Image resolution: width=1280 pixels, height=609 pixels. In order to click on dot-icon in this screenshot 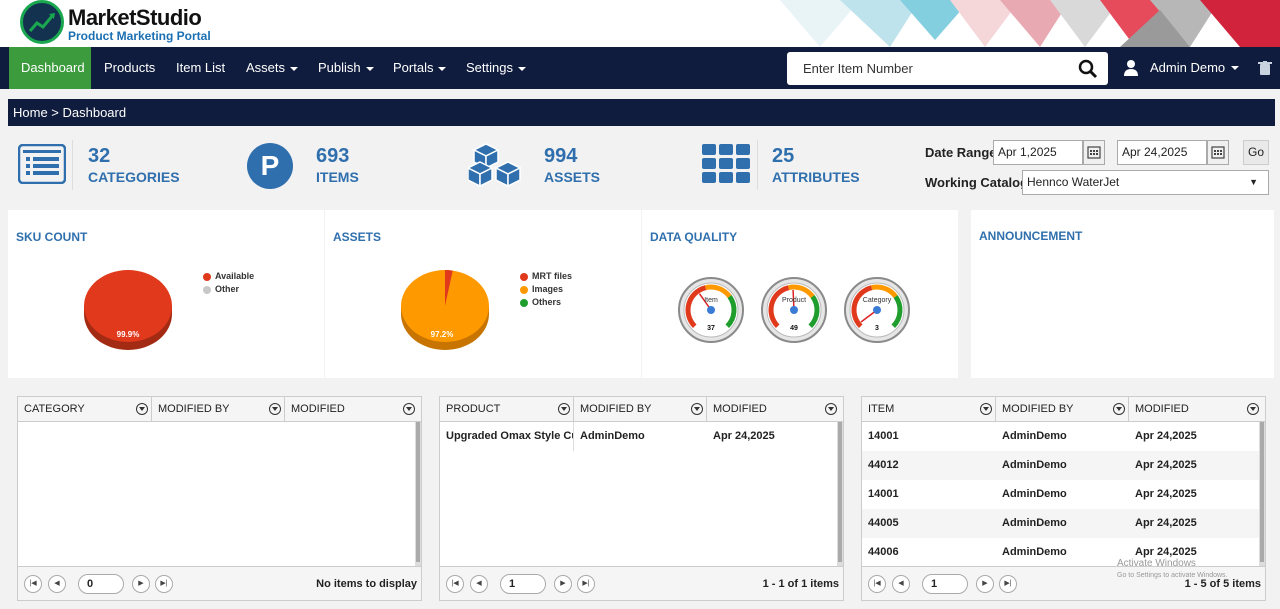, I will do `click(524, 276)`.